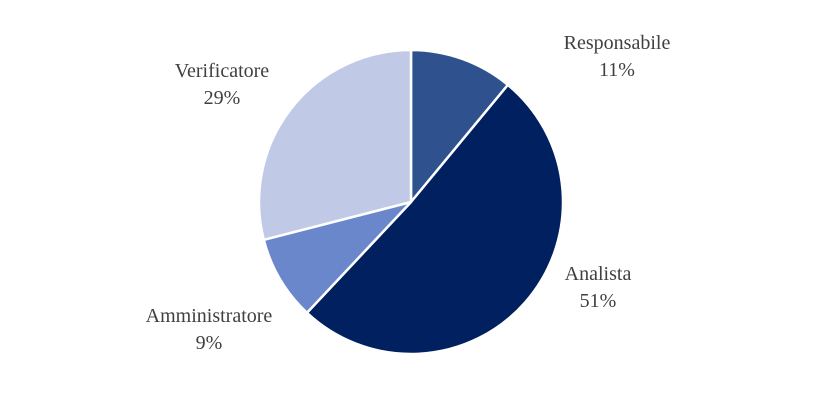 Image resolution: width=822 pixels, height=402 pixels. Describe the element at coordinates (459, 126) in the screenshot. I see `pie-slice-responsabile` at that location.